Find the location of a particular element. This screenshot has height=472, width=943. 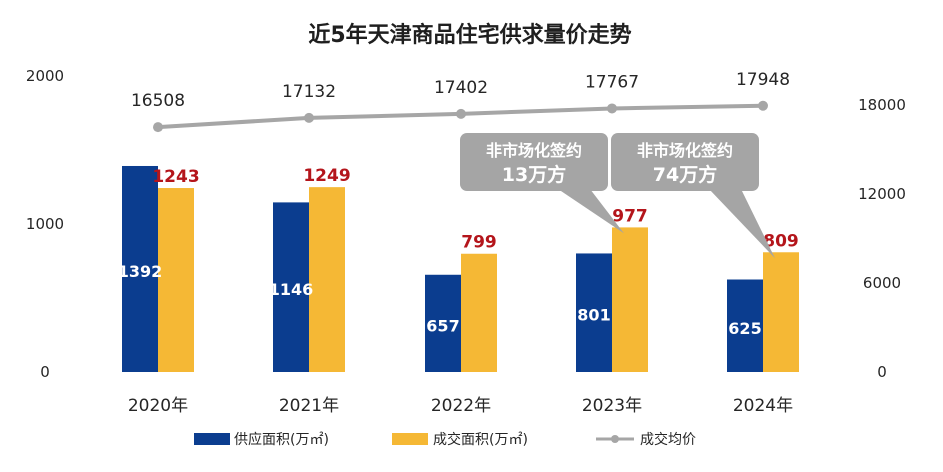

line-layer: 16508 17132 17402 17767 17948 is located at coordinates (460, 101).